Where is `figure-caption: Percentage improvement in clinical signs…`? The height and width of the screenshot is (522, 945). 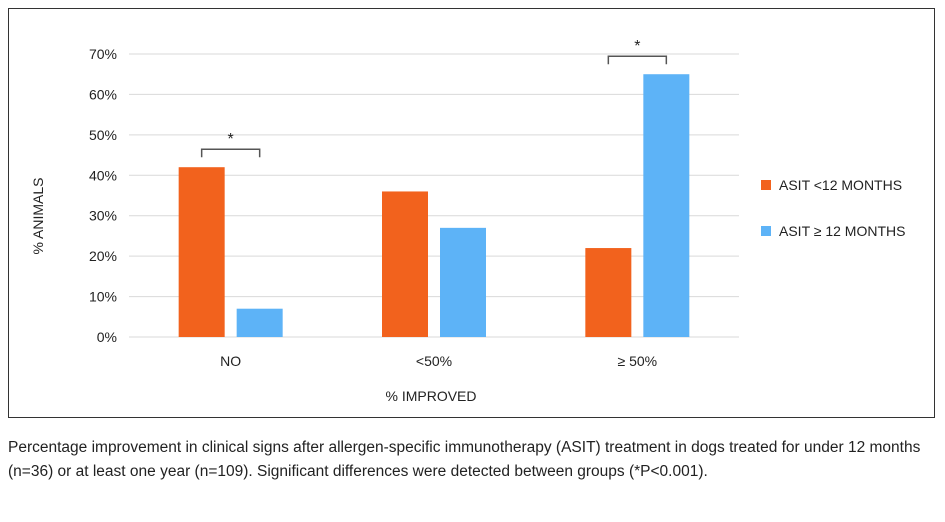 figure-caption: Percentage improvement in clinical signs… is located at coordinates (464, 459).